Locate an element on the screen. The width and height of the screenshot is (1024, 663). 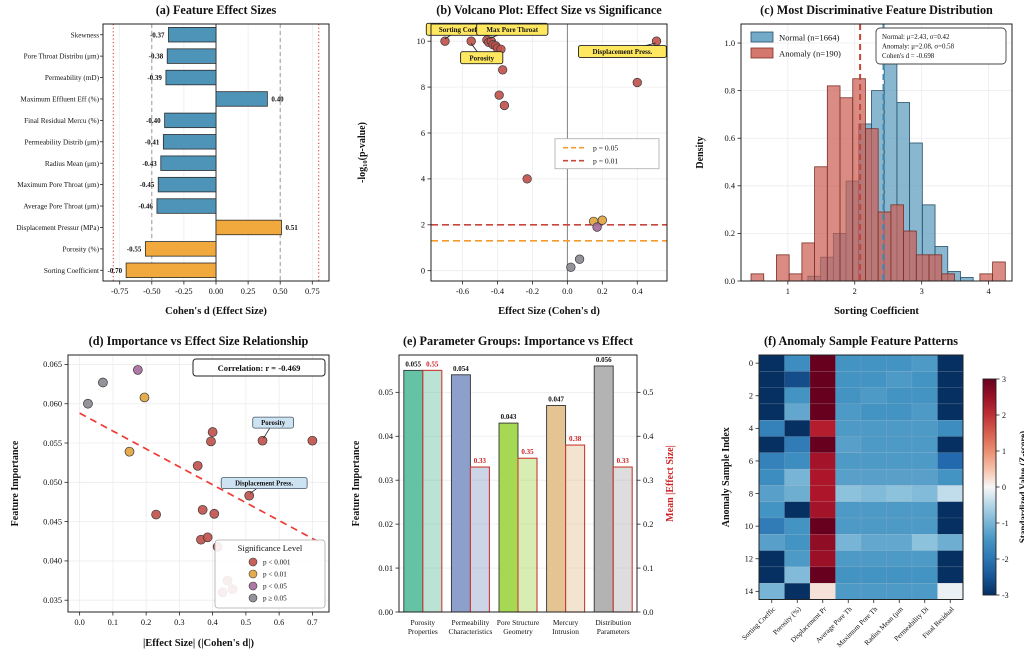
svg-text: Normal: μ=2.43, σ=0.42 is located at coordinates (916, 37).